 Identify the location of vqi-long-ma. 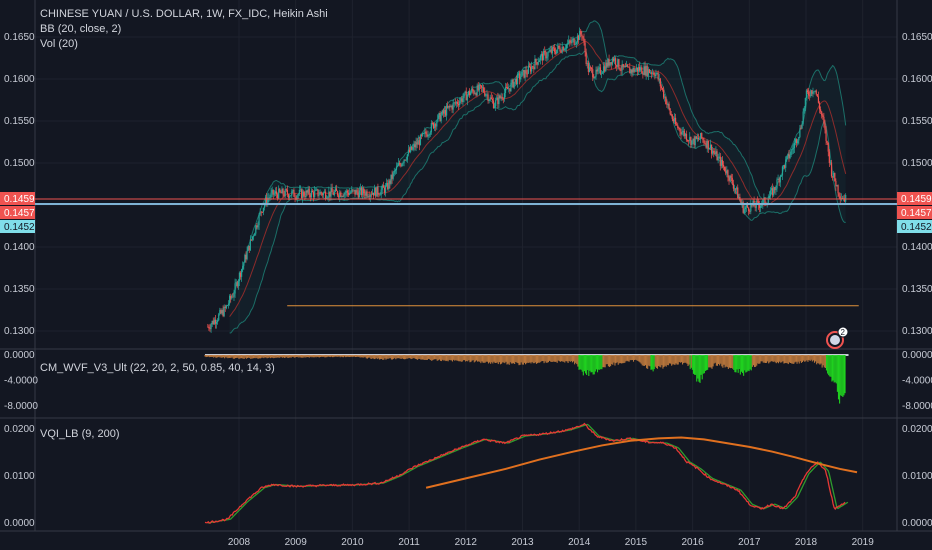
(641, 462).